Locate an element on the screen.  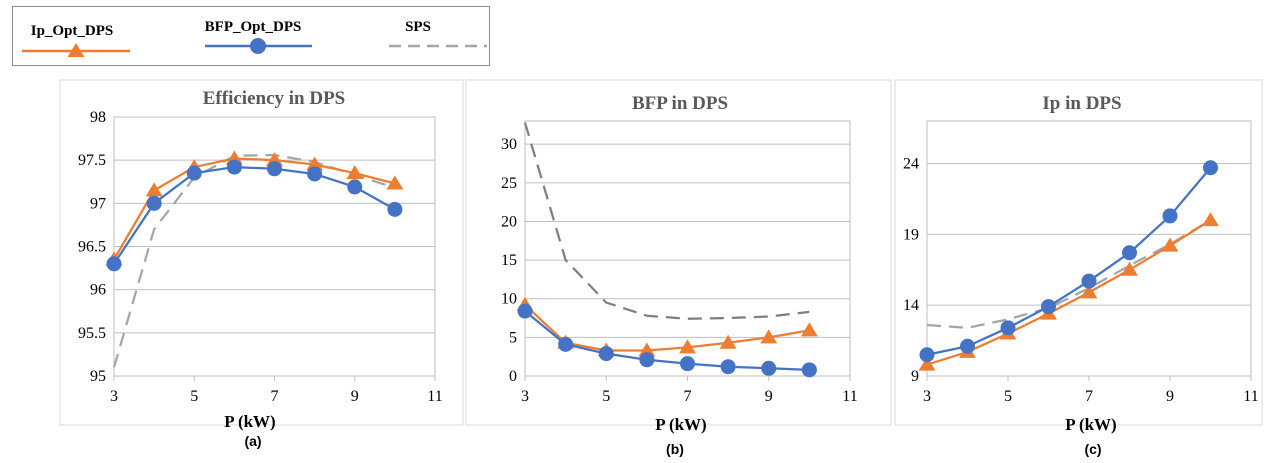
y-tick-label: 95.5 is located at coordinates (92, 333).